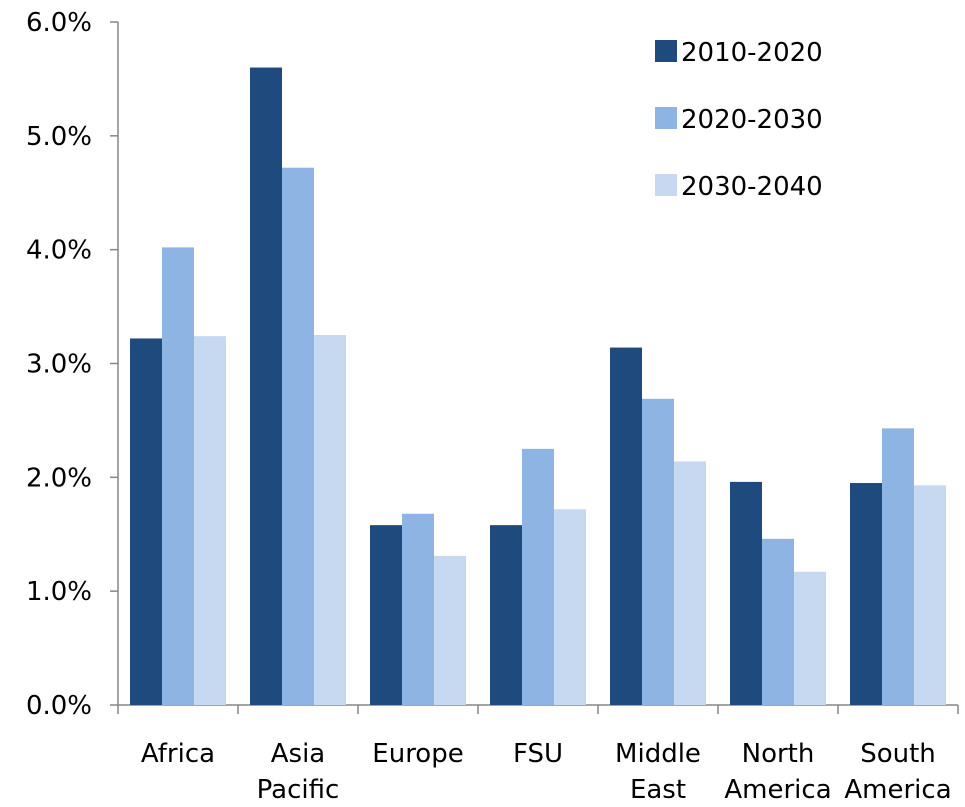 Image resolution: width=965 pixels, height=807 pixels. Describe the element at coordinates (59, 365) in the screenshot. I see `y-tick-label: 3.0%` at that location.